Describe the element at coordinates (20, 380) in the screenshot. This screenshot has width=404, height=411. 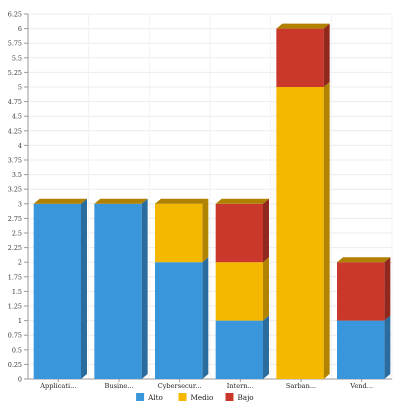
I see `y-tick-label: 0` at that location.